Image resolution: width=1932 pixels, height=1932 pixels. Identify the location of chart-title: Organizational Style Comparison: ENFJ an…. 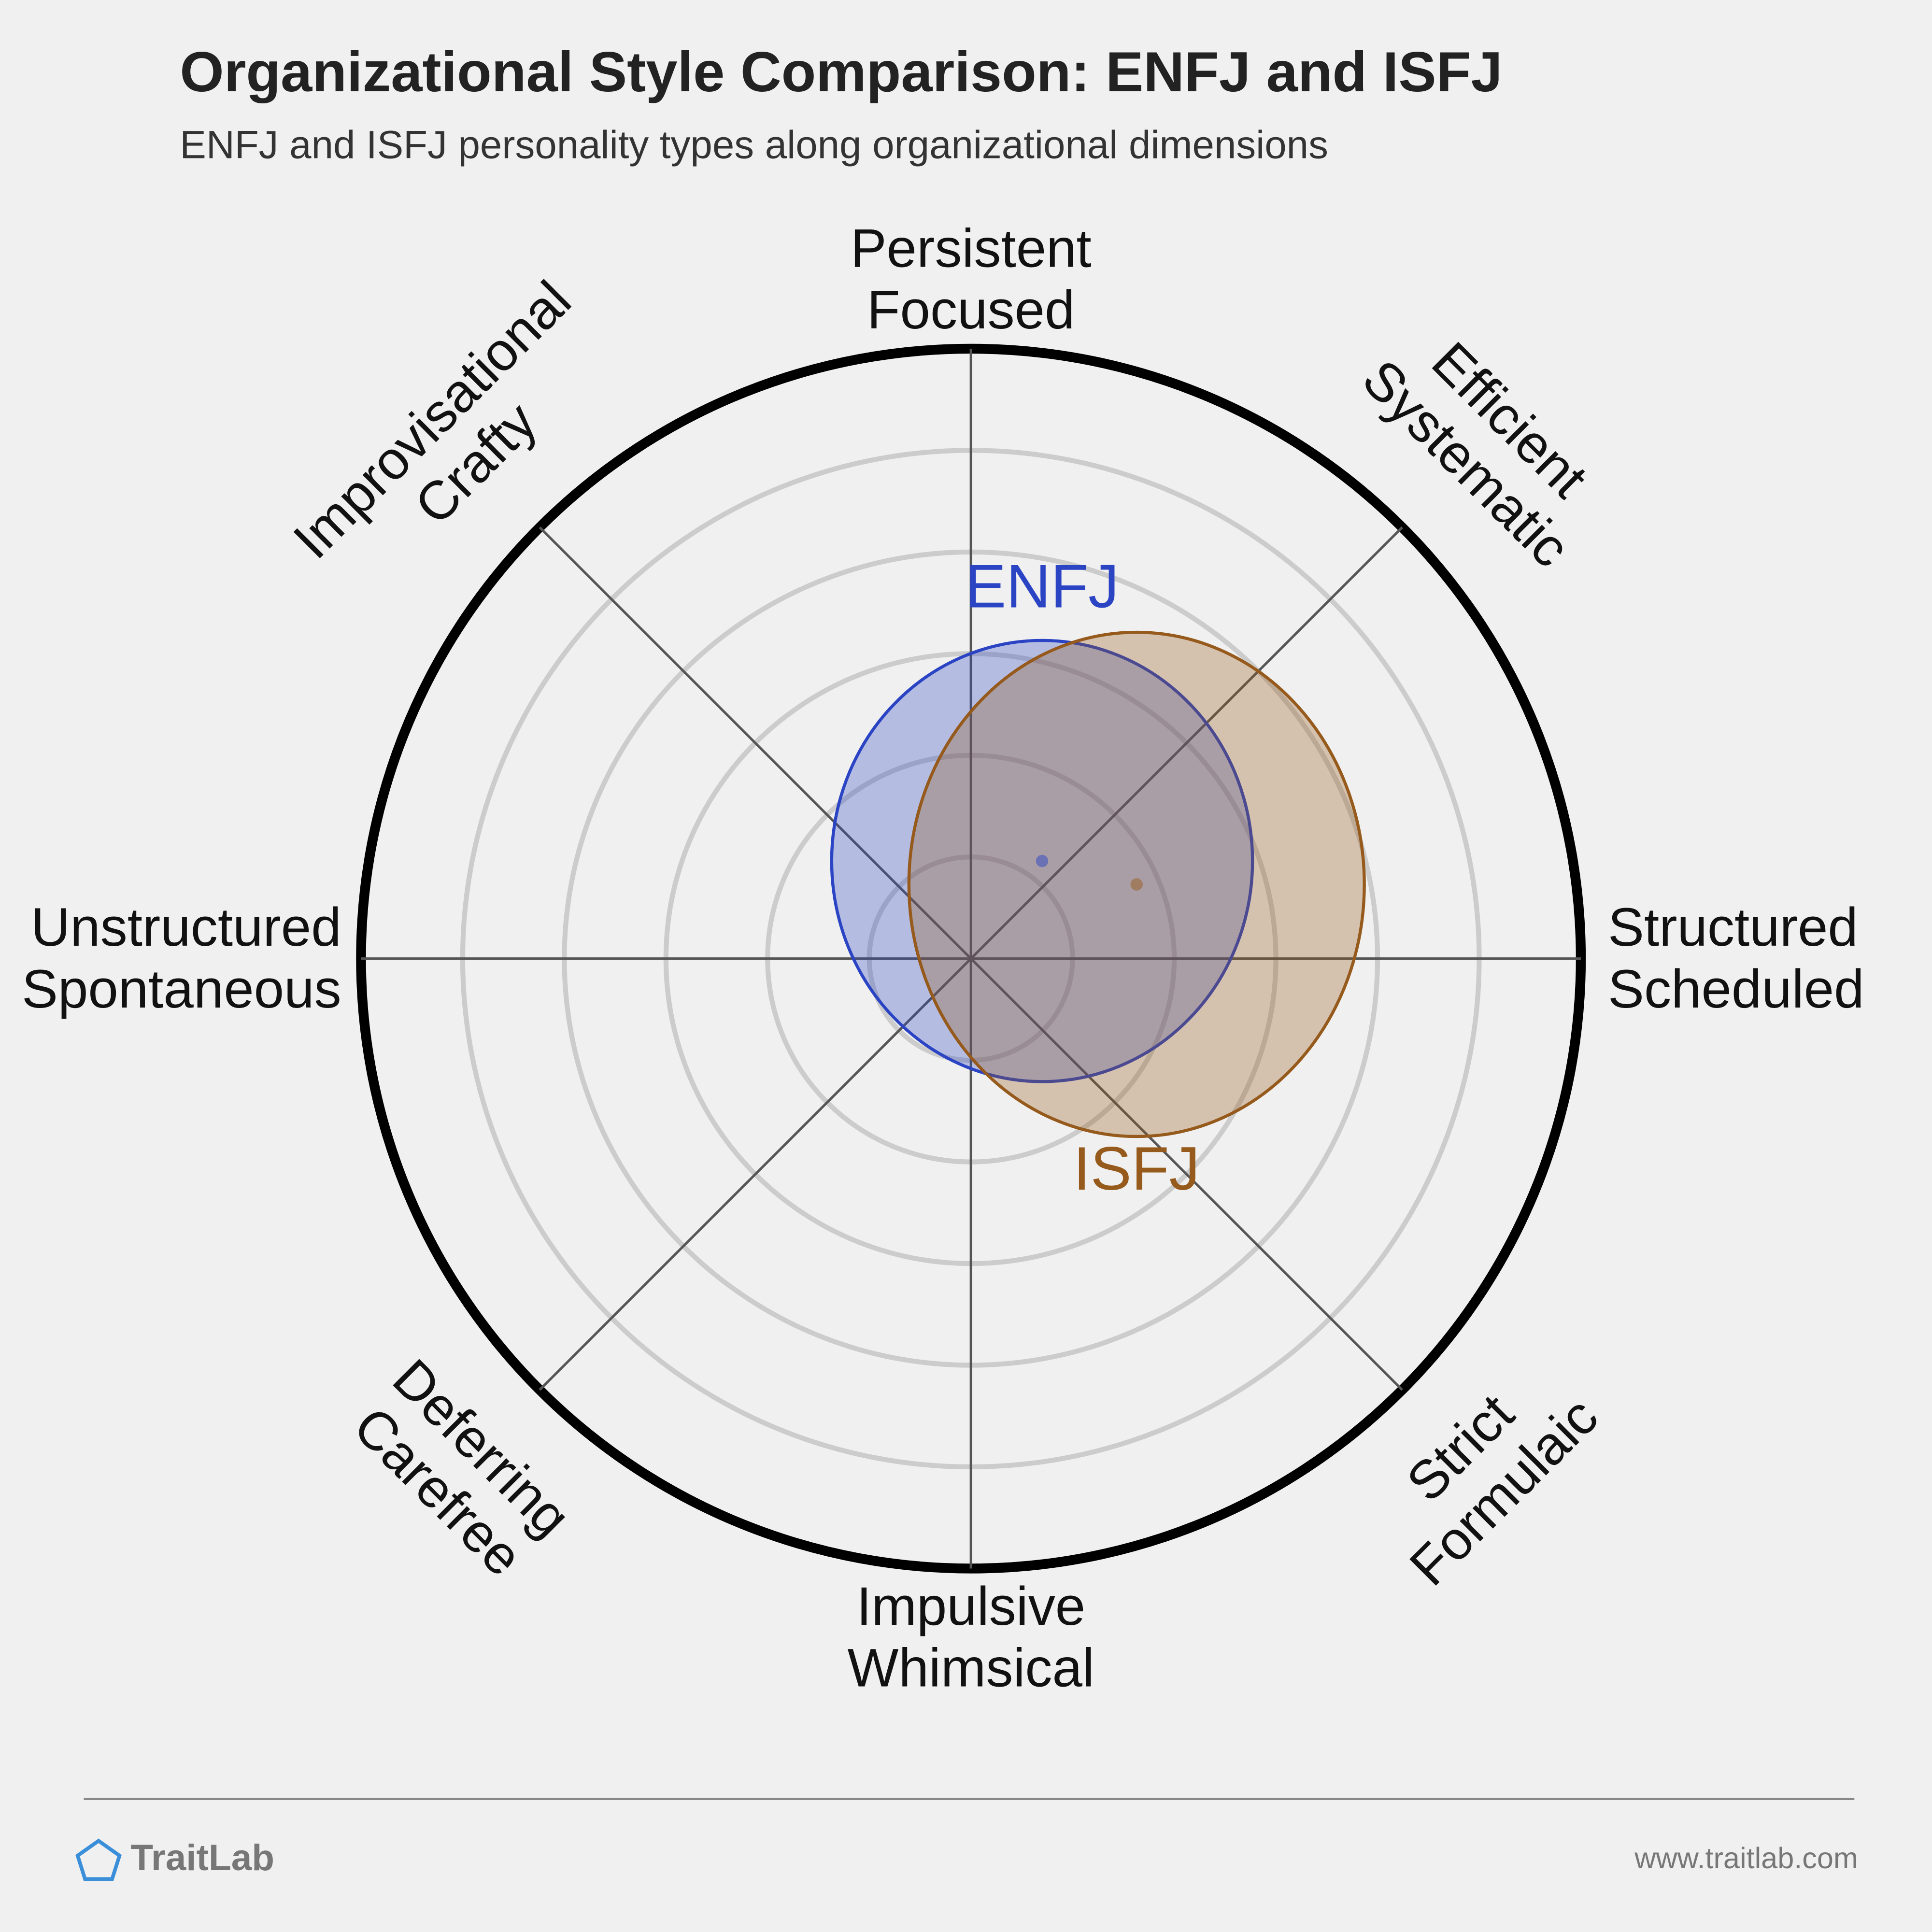
(841, 71).